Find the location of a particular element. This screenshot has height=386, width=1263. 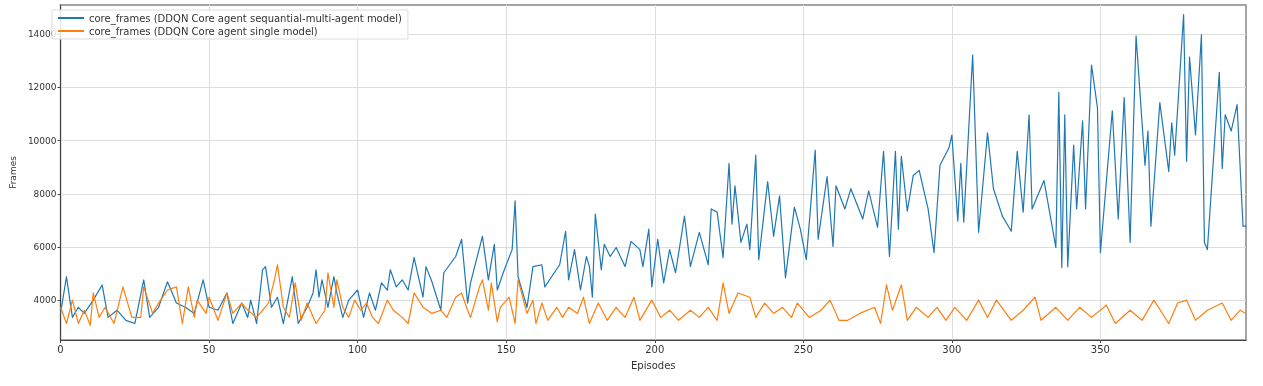

legend-label: core_frames (DDQN Core agent single model) is located at coordinates (203, 31).